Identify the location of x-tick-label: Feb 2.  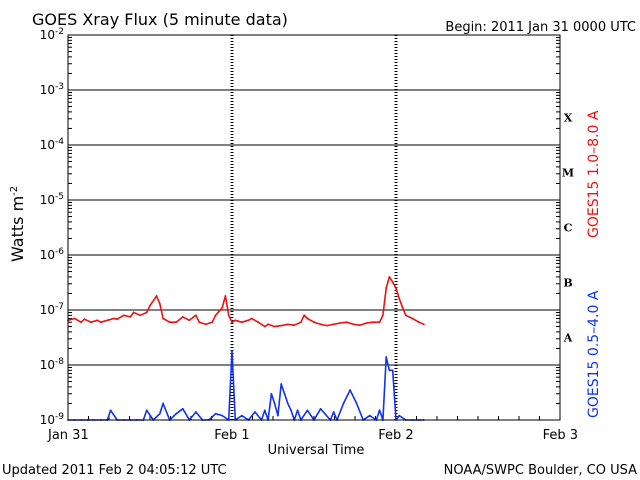
(395, 435).